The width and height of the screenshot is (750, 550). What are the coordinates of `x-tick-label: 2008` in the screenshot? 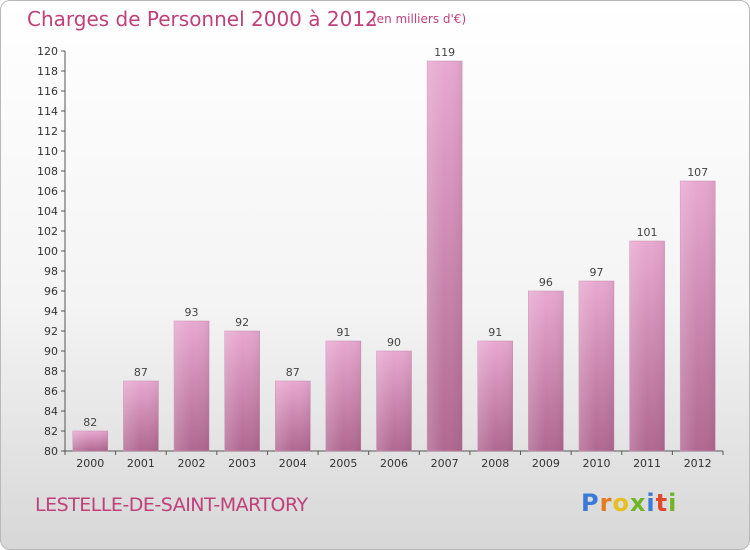 It's located at (495, 463).